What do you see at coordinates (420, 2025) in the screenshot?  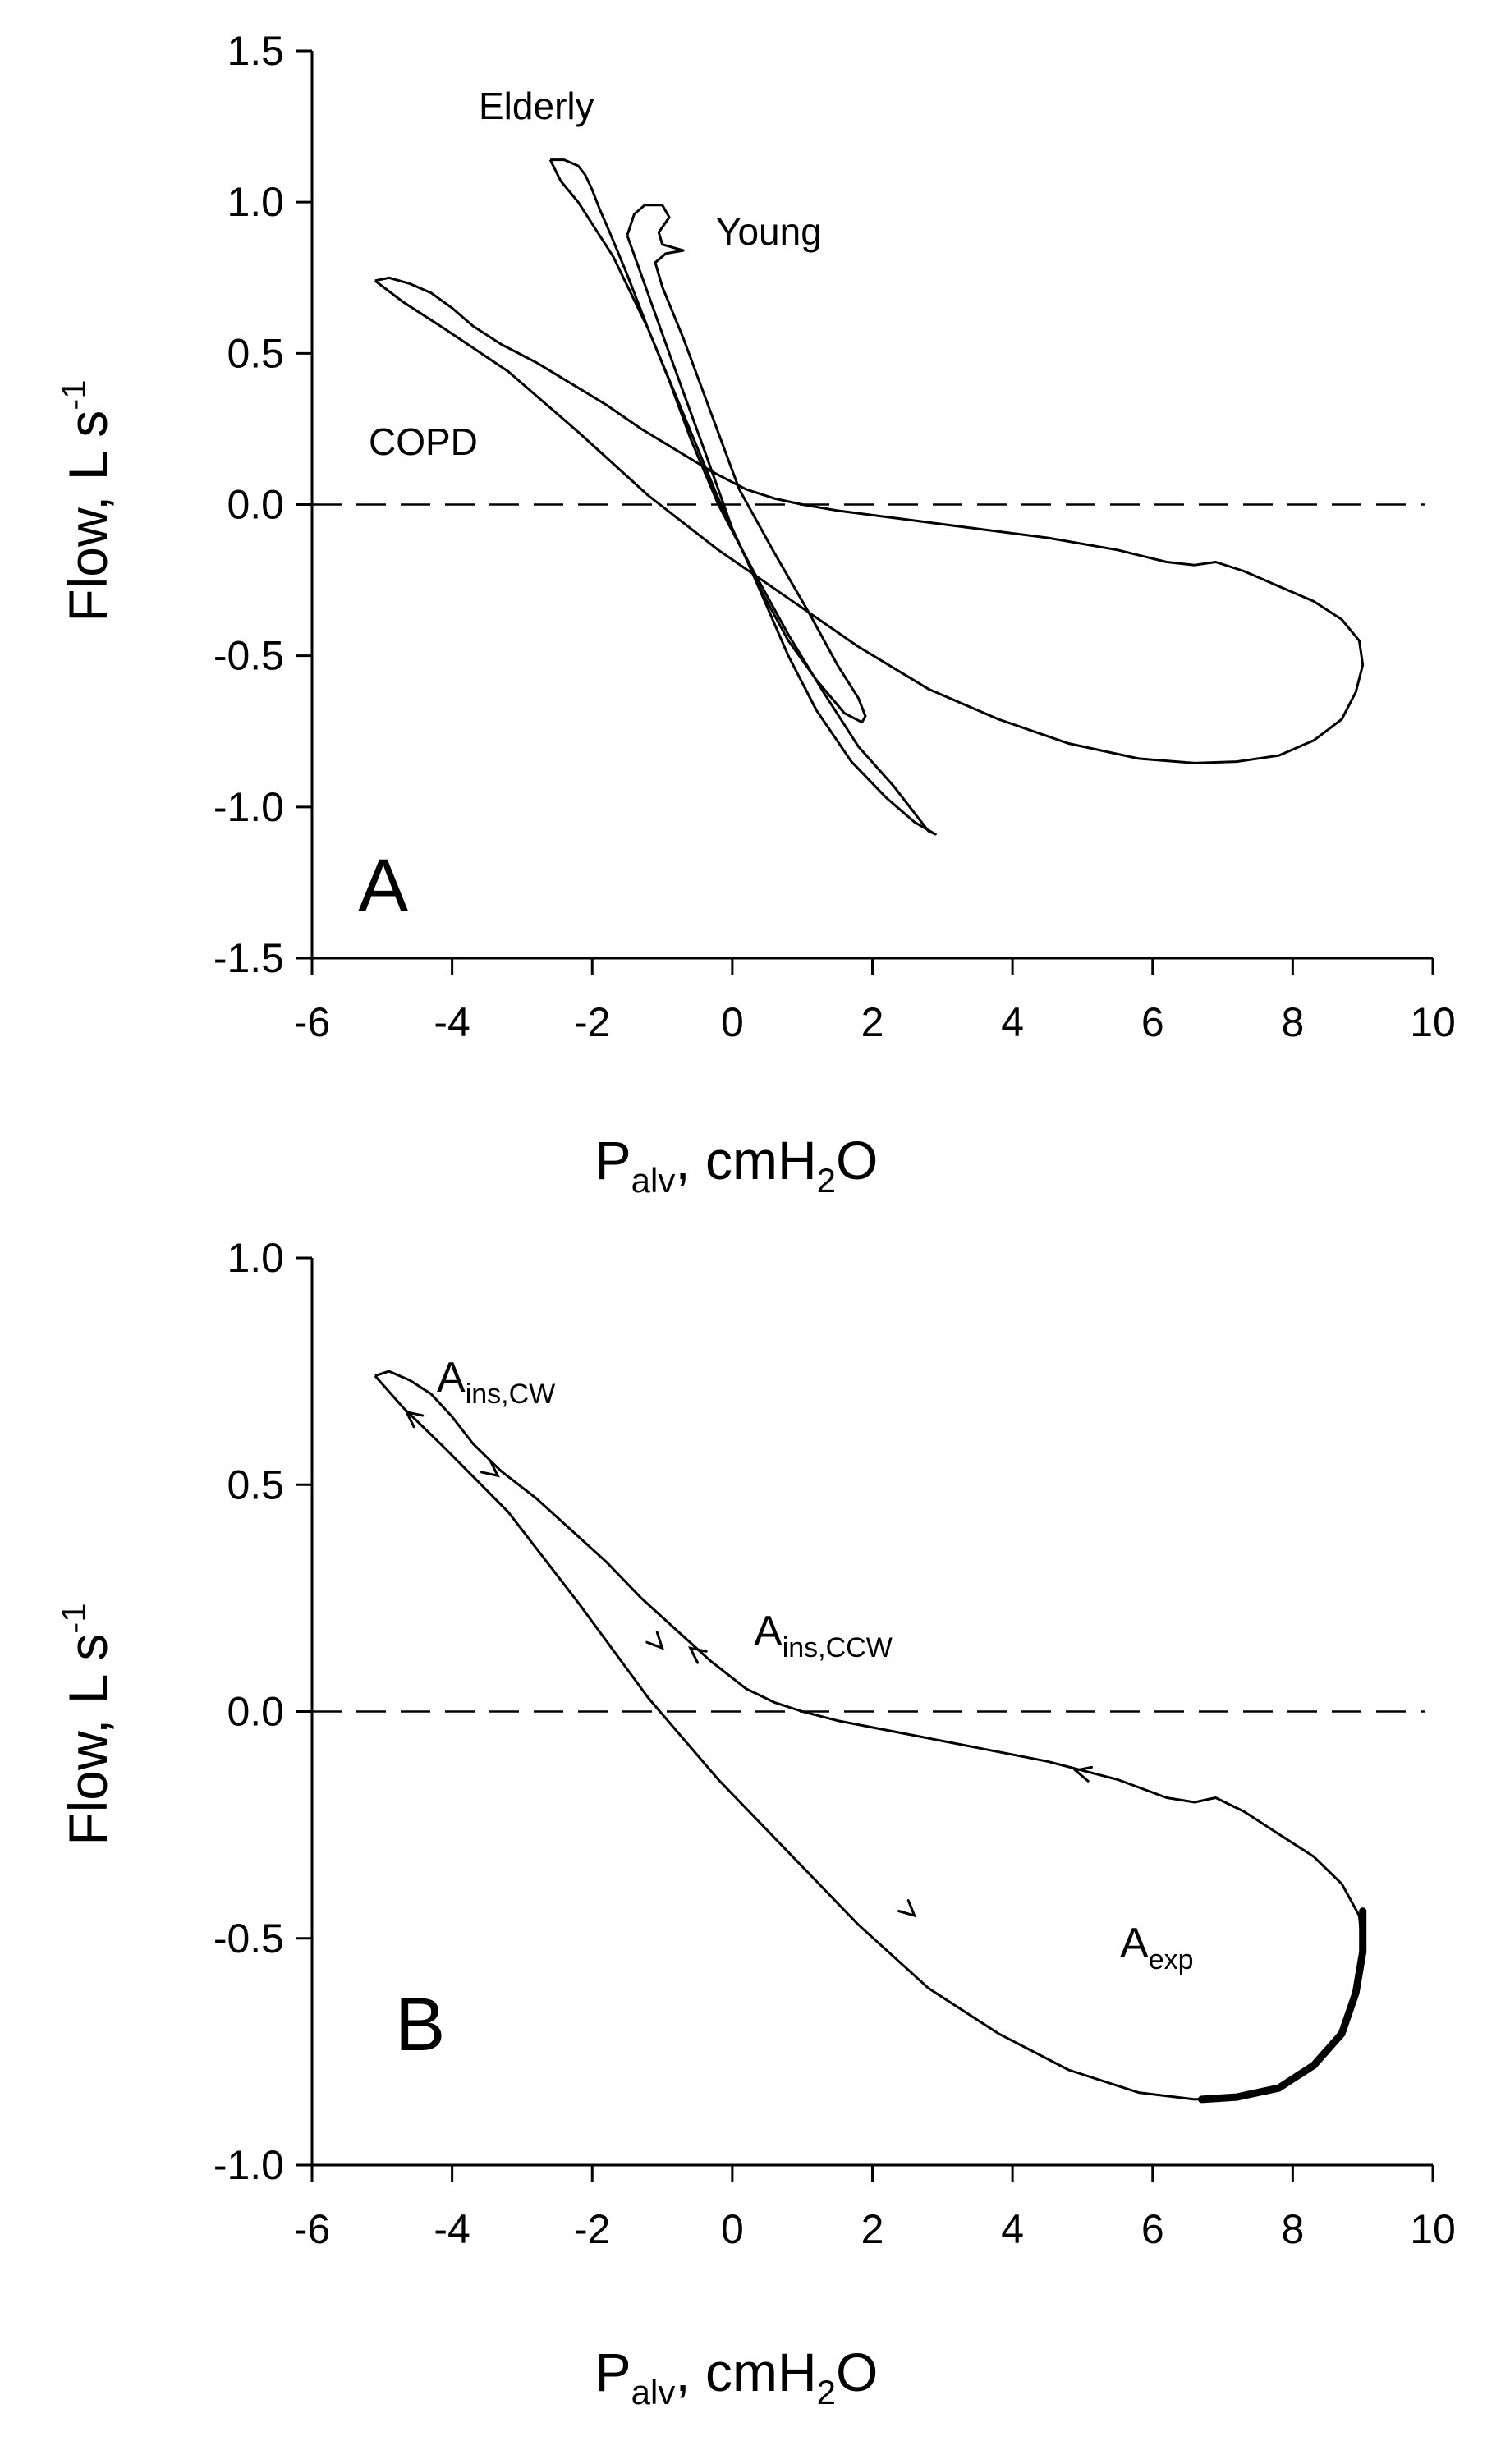 I see `panel-b-letter: B` at bounding box center [420, 2025].